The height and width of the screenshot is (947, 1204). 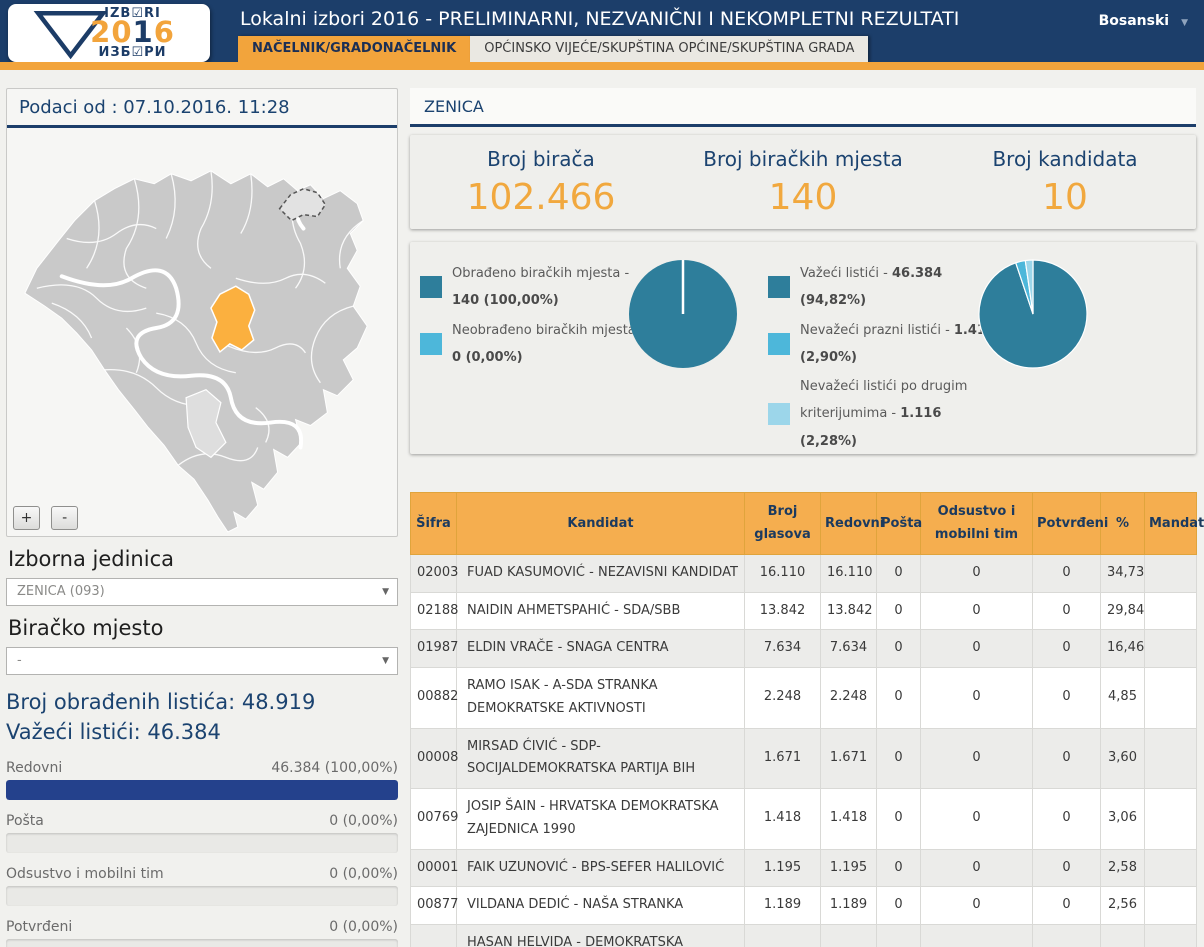 What do you see at coordinates (600, 935) in the screenshot?
I see `cell-kandidat: HASAN HELVIDA - DEMOKRATSKA FRONTA` at bounding box center [600, 935].